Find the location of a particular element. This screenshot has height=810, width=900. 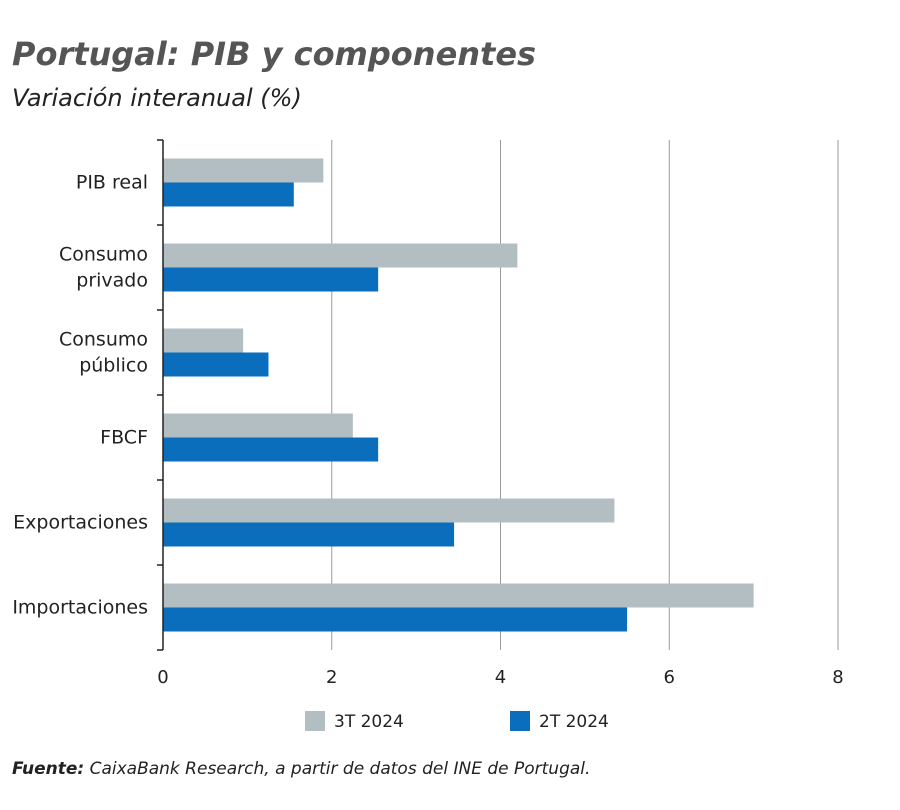

y-tick-label: Consumo privado is located at coordinates (103, 267).